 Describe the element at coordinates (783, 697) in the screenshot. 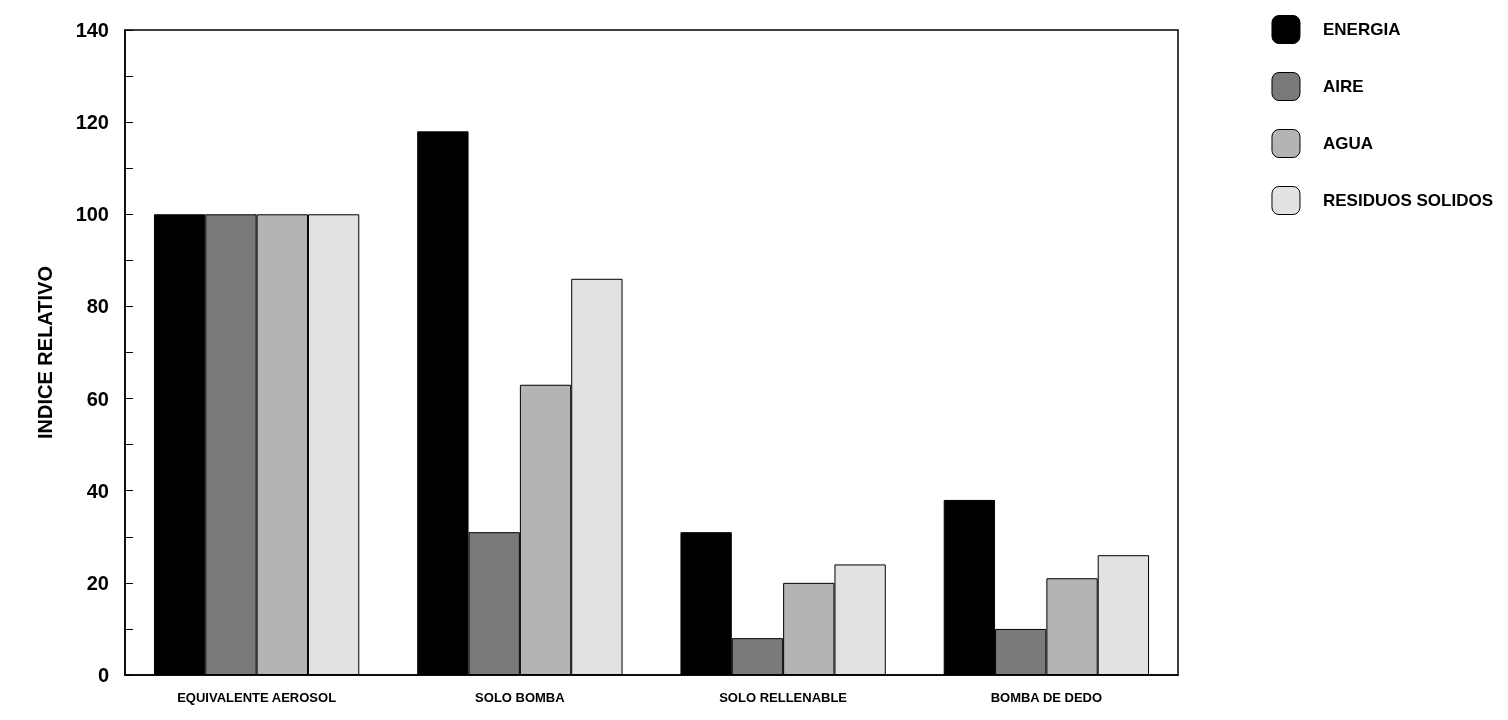

I see `x-tick-label: SOLO RELLENABLE` at that location.